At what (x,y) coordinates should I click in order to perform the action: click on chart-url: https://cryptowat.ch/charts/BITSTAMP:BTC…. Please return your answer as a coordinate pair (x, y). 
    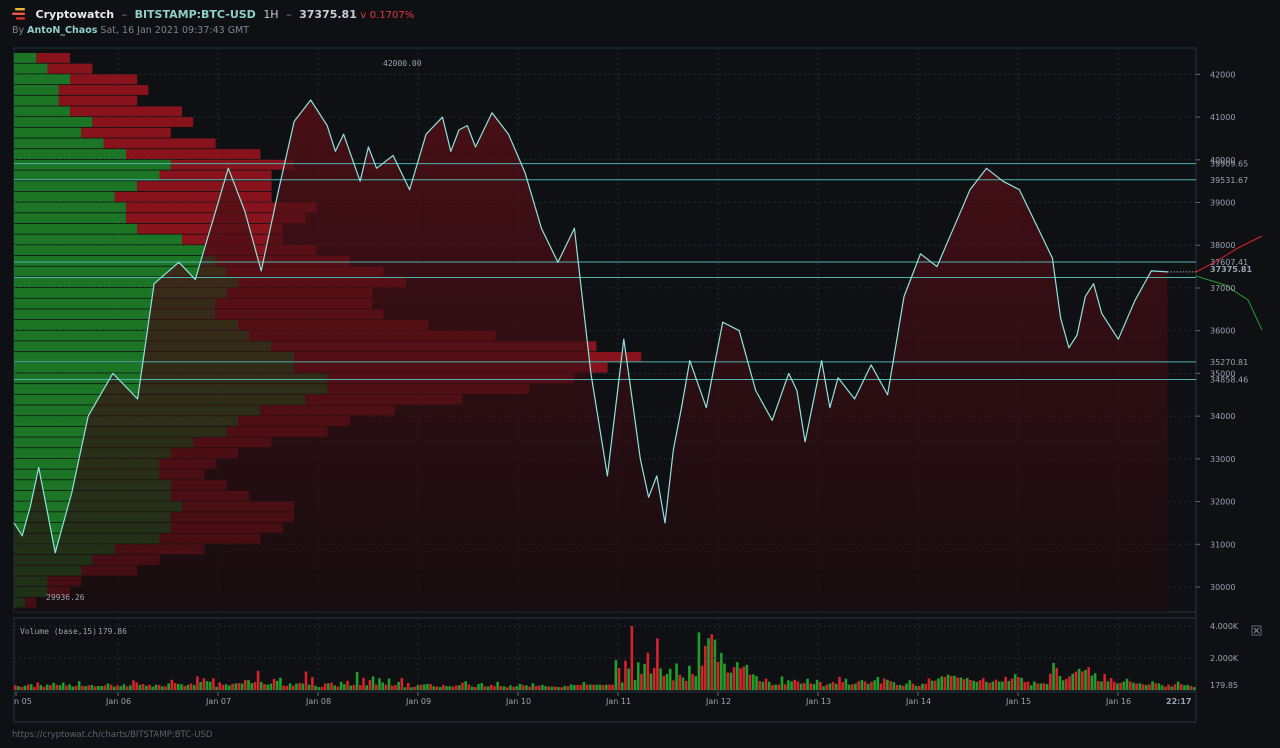
    Looking at the image, I should click on (112, 735).